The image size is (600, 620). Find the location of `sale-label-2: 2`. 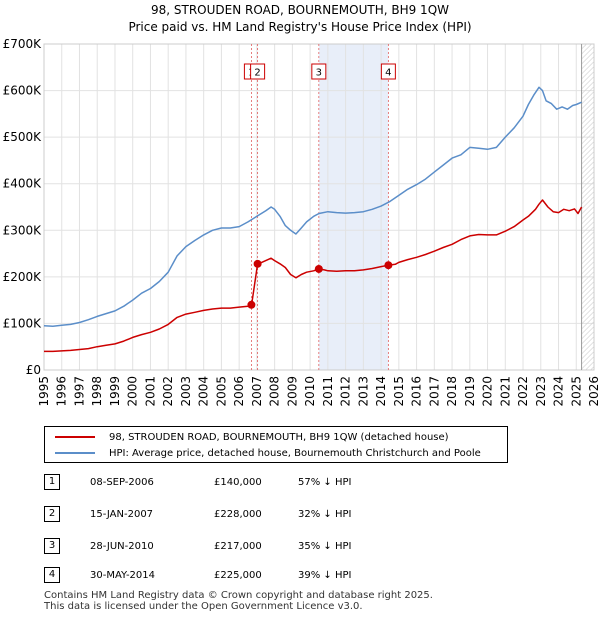

sale-label-2: 2 is located at coordinates (258, 71).